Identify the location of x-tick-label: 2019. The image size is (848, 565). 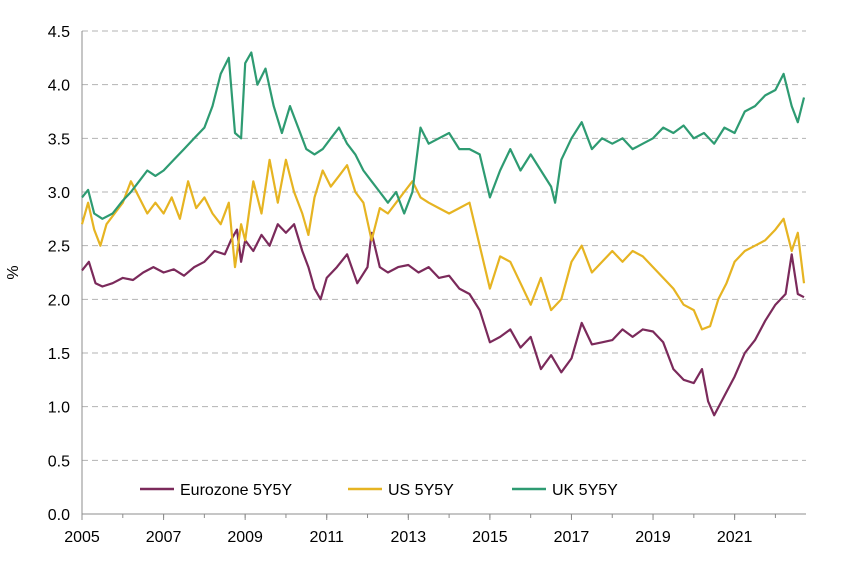
(653, 537).